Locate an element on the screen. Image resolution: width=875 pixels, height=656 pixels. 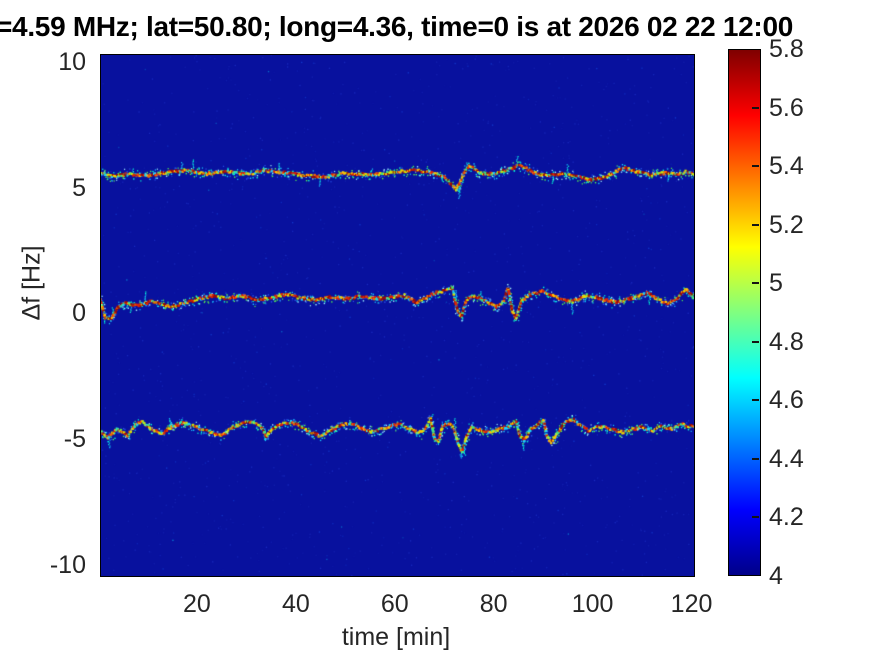
x-tick-label: 100 is located at coordinates (592, 604).